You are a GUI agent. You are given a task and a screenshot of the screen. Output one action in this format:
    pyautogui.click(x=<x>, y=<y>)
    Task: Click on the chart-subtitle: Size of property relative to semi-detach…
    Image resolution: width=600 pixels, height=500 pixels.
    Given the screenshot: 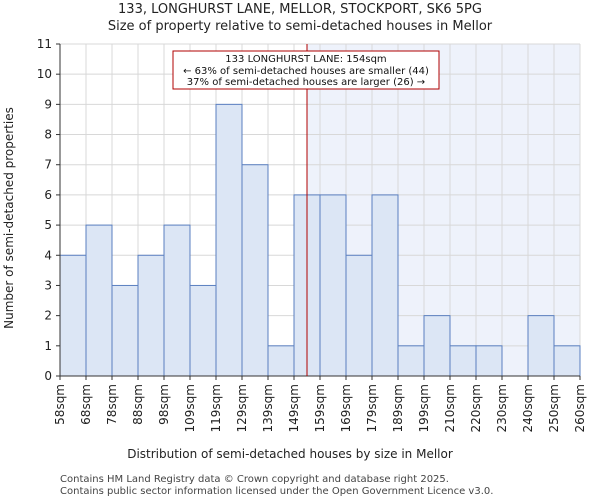 What is the action you would take?
    pyautogui.click(x=300, y=26)
    